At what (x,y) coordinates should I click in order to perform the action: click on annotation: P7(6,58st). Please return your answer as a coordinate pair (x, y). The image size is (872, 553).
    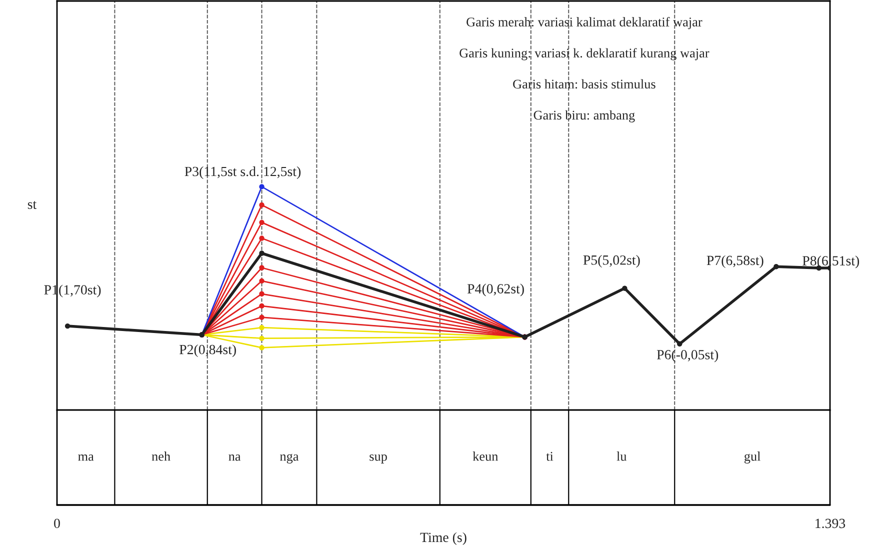
    Looking at the image, I should click on (735, 261).